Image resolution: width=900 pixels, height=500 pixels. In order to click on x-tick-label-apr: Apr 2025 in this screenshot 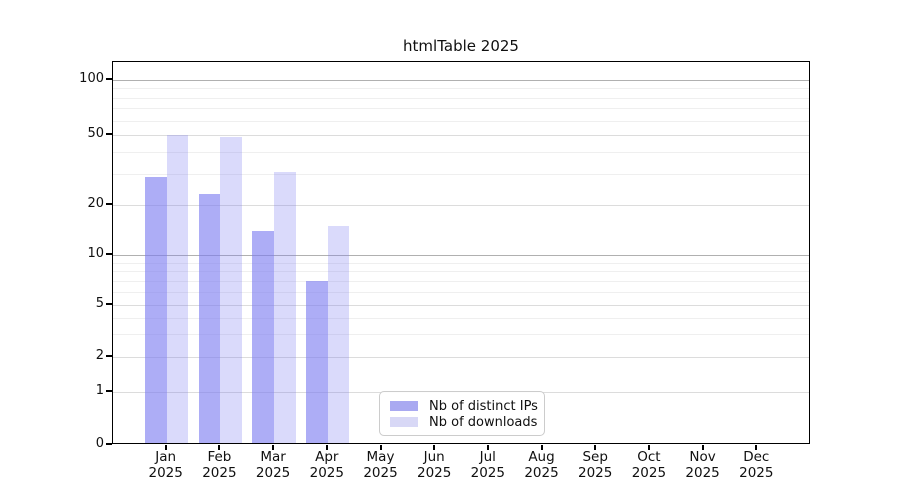, I will do `click(327, 465)`.